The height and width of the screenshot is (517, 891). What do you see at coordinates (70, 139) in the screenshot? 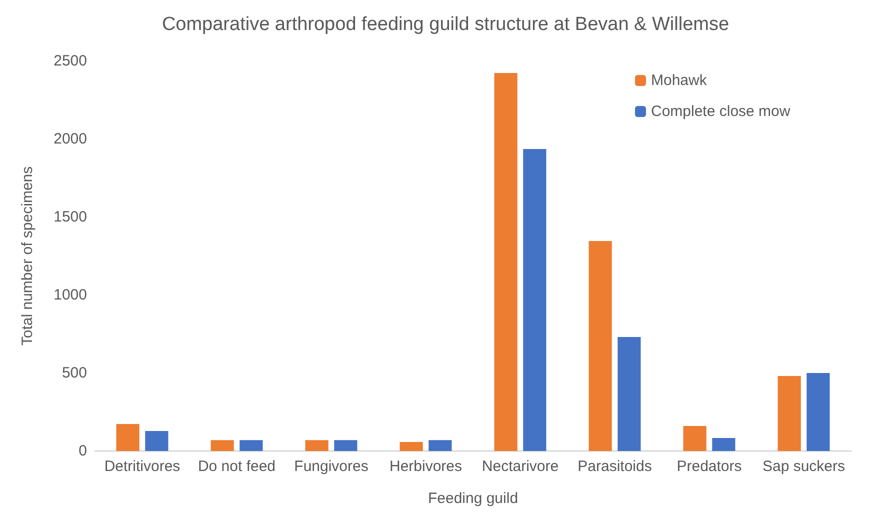
I see `y-tick-label: 2000` at bounding box center [70, 139].